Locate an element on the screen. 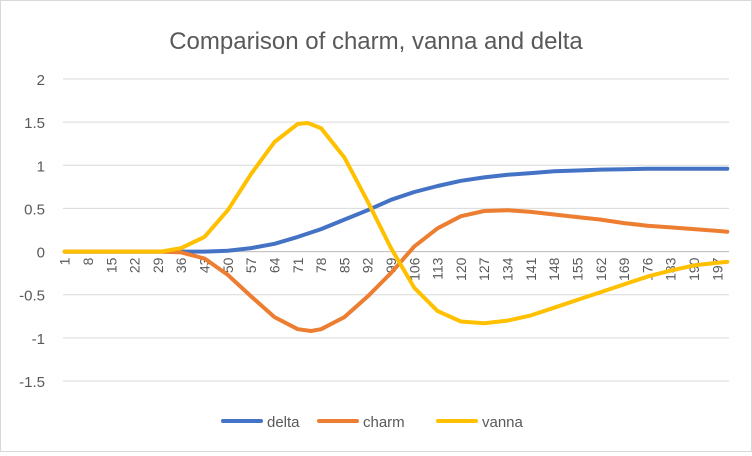 Image resolution: width=752 pixels, height=456 pixels. x-tick-label: 162 is located at coordinates (601, 269).